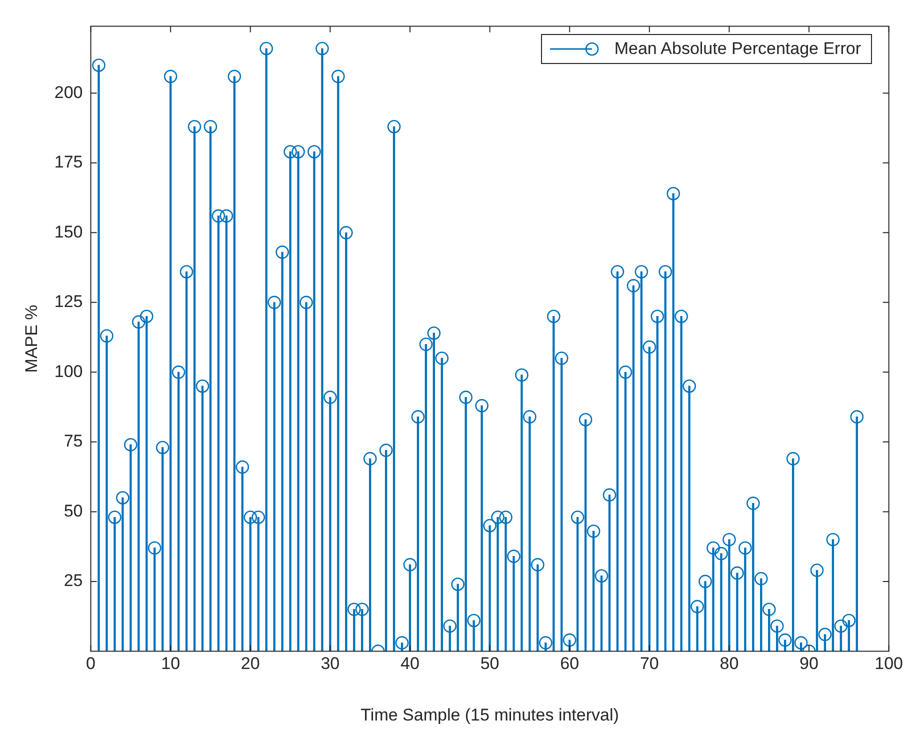  What do you see at coordinates (91, 664) in the screenshot?
I see `x-tick-label: 0` at bounding box center [91, 664].